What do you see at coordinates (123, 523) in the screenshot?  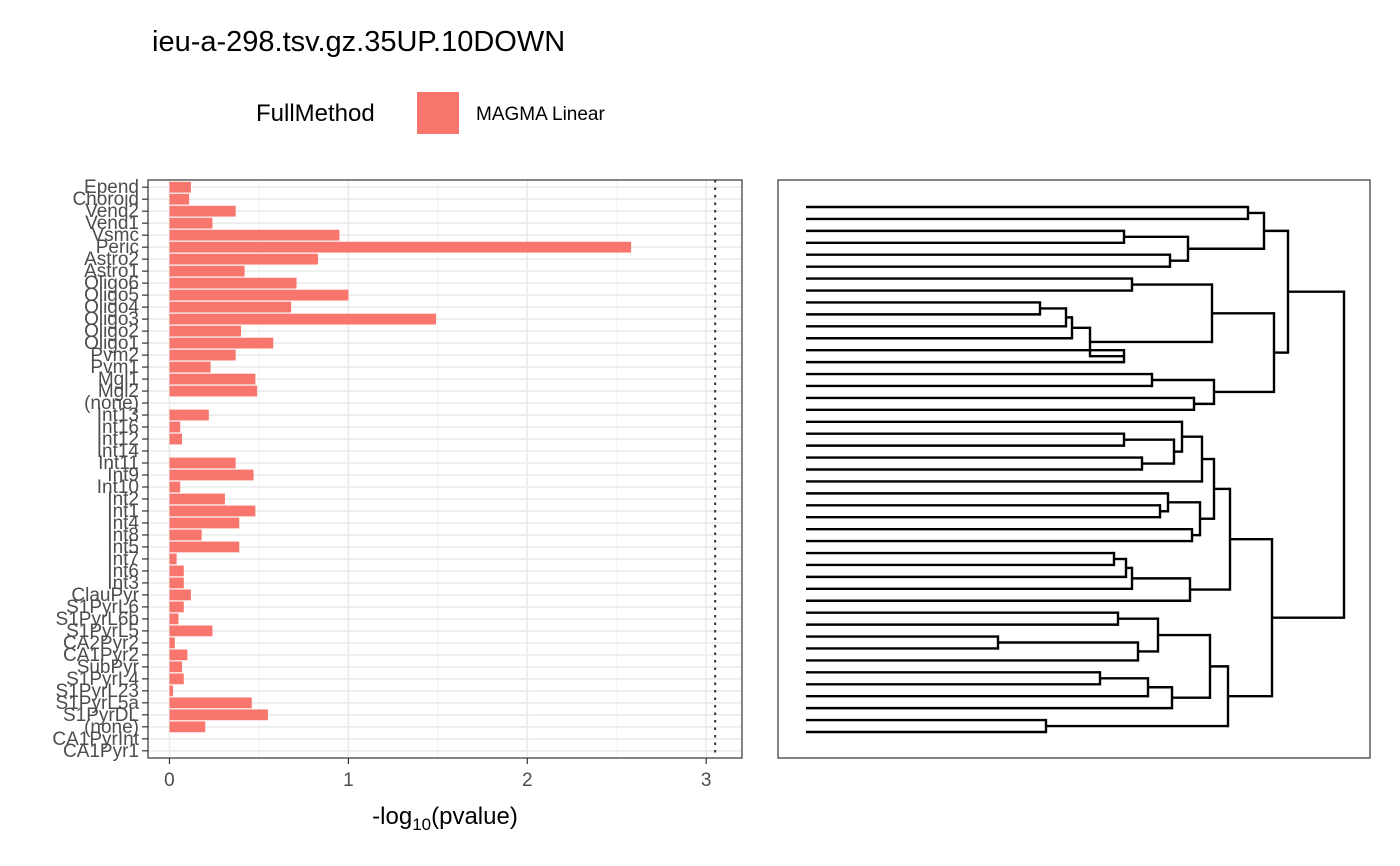 I see `y-tick-label: Int4` at bounding box center [123, 523].